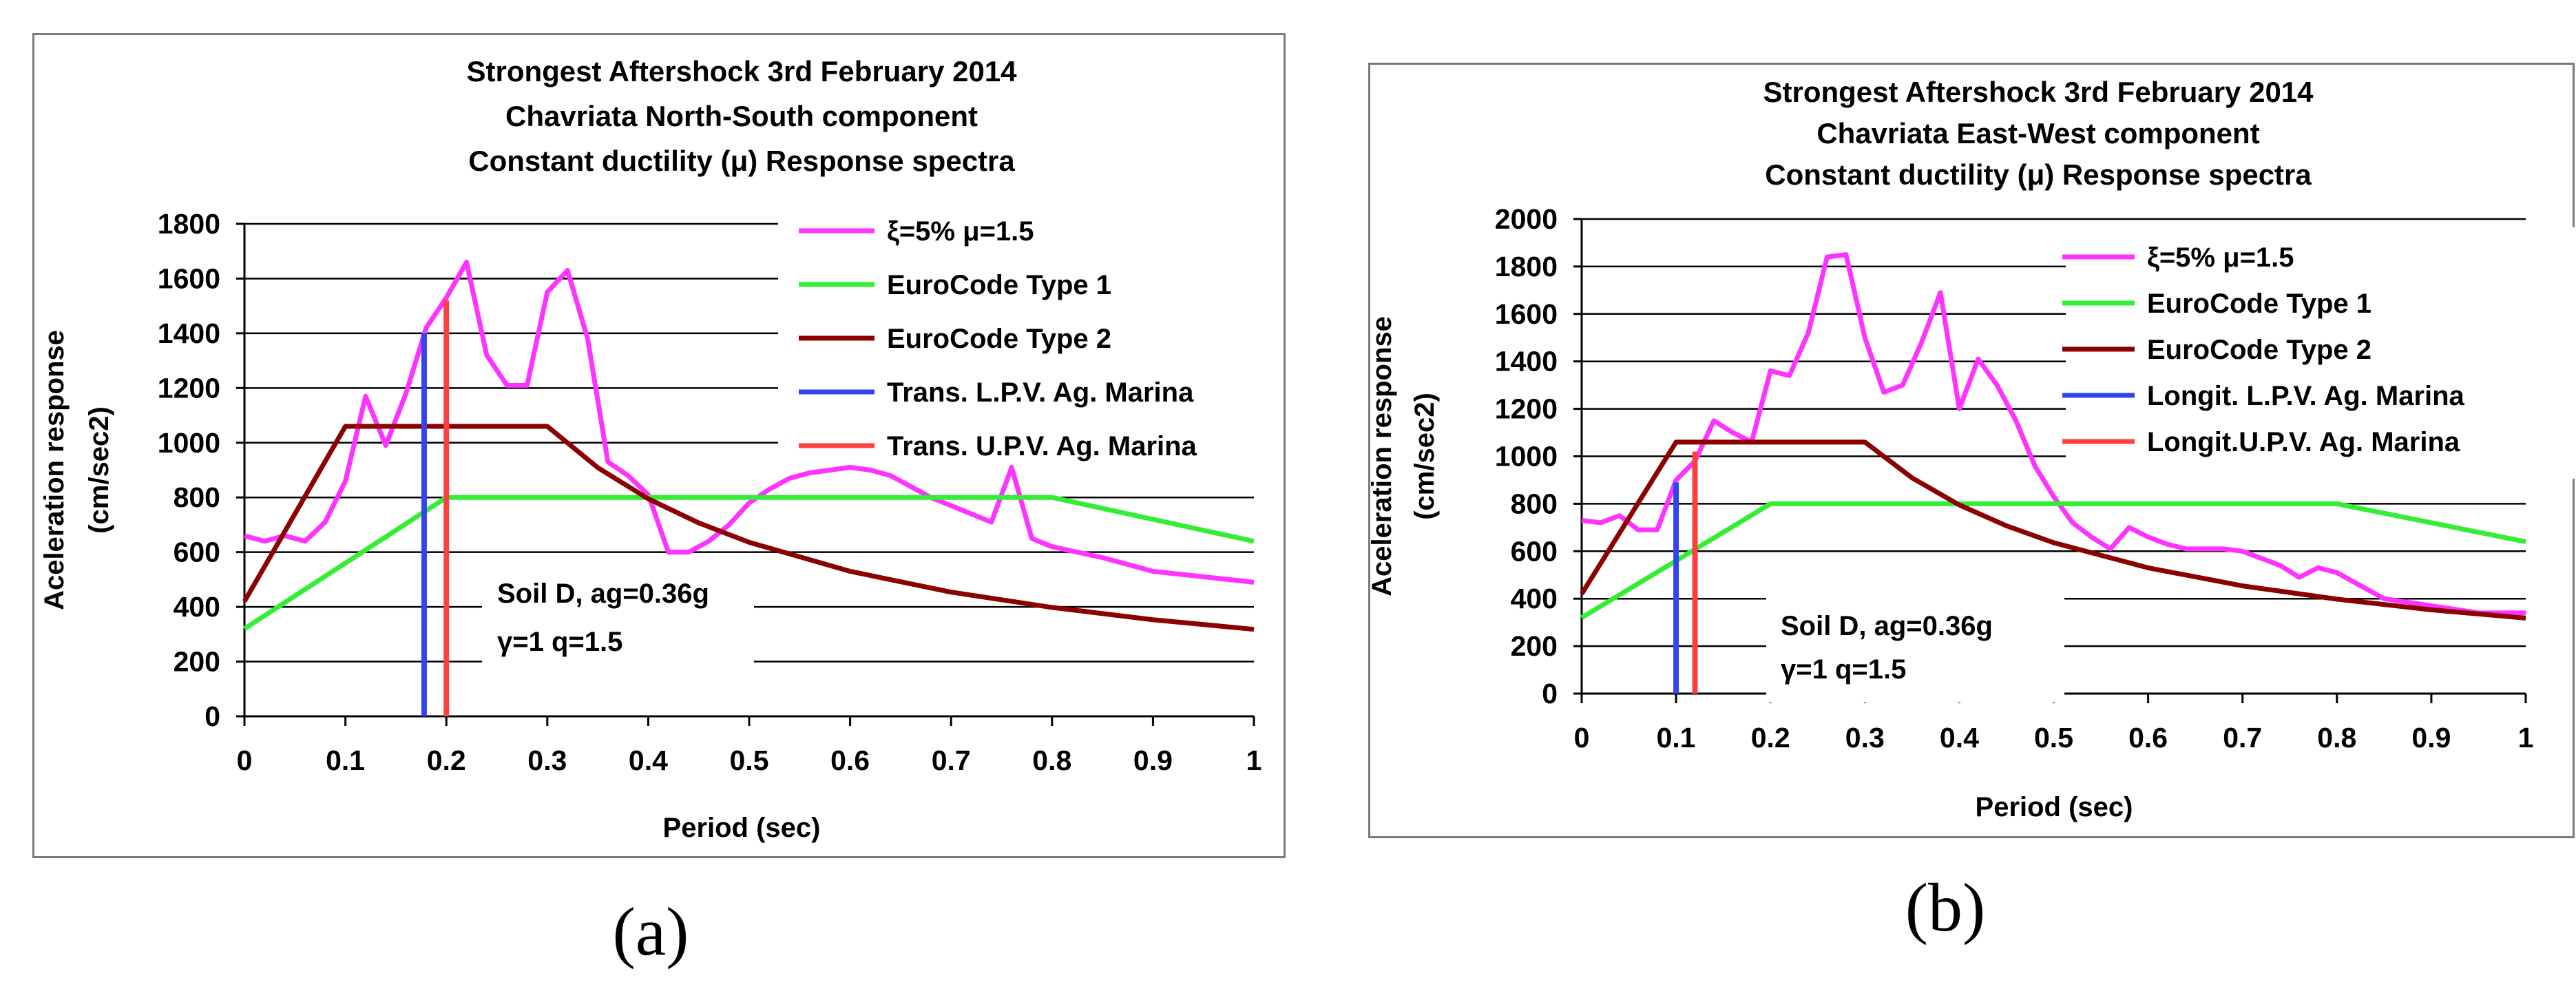  What do you see at coordinates (1945, 908) in the screenshot?
I see `panel-label-b: (b)` at bounding box center [1945, 908].